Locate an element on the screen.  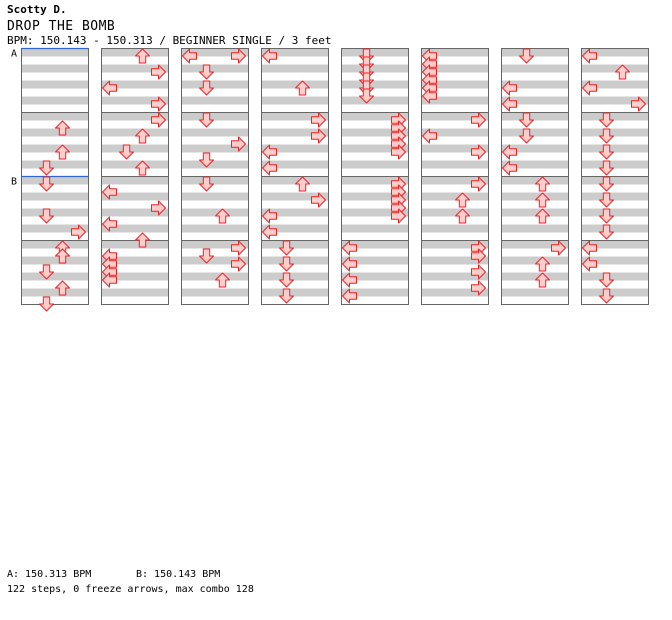
bpm-change-label: B is located at coordinates (14, 182).